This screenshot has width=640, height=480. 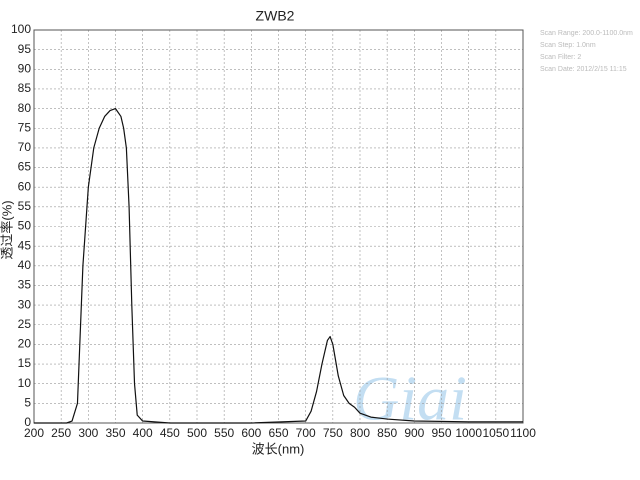 I want to click on x-tick-label: 750, so click(x=333, y=433).